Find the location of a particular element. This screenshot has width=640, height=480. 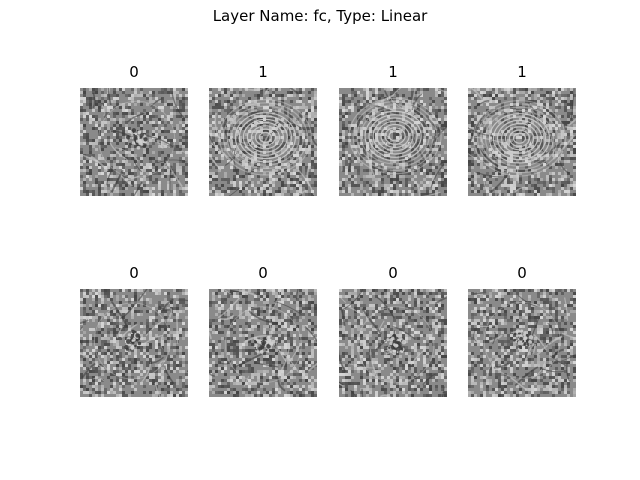

panel-8-label: 0 is located at coordinates (522, 273).